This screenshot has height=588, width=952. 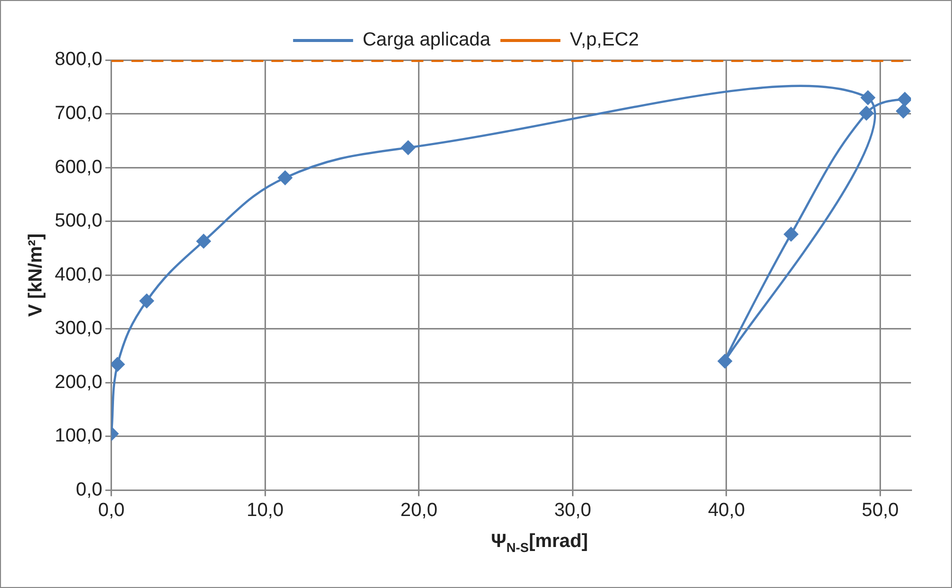 I want to click on x-tick-label: 20,0, so click(x=419, y=510).